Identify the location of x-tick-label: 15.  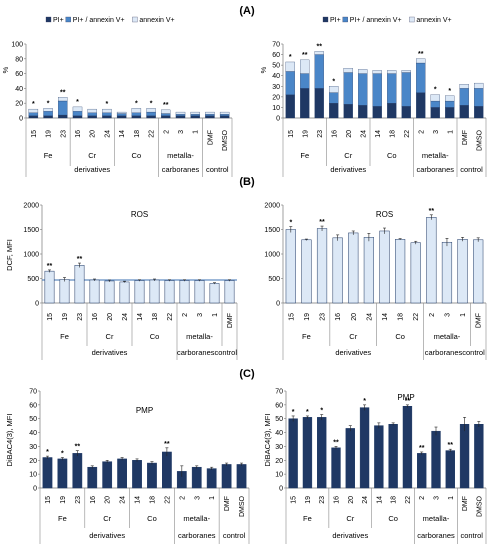
(291, 134).